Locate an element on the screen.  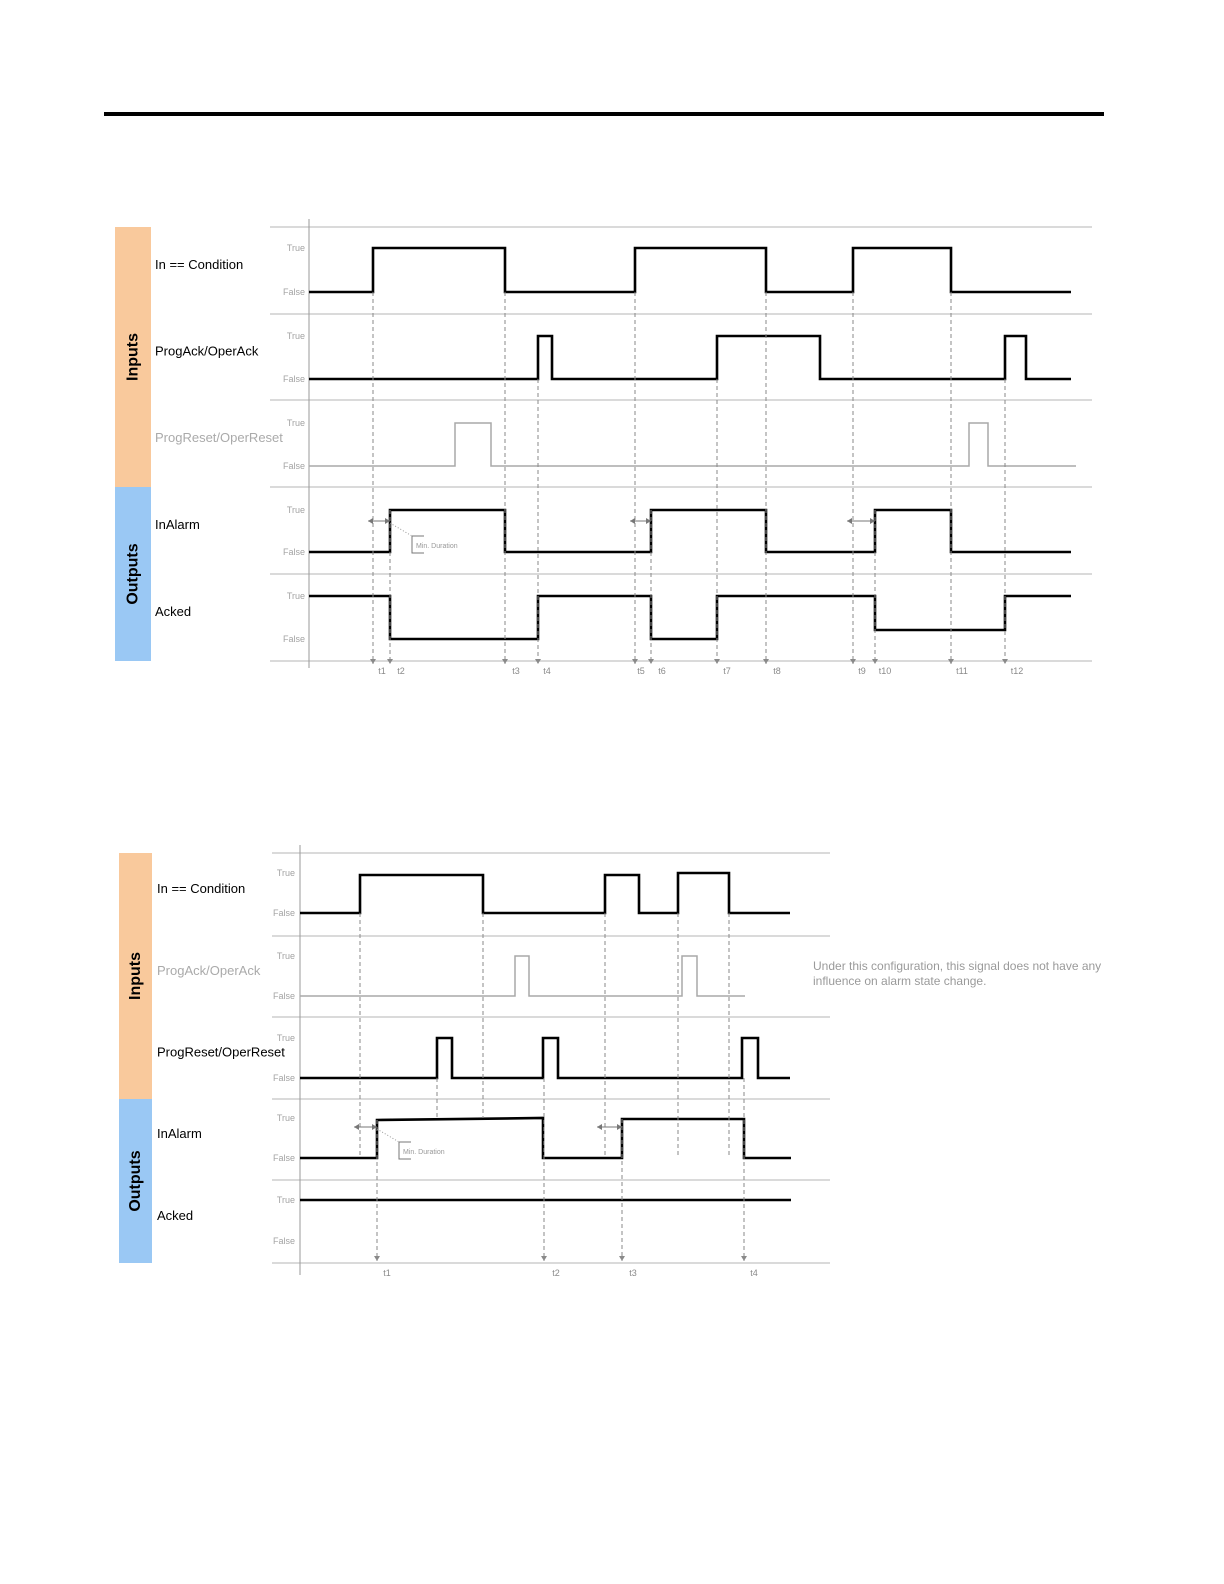
outputs-group-label: Outputs is located at coordinates (133, 573).